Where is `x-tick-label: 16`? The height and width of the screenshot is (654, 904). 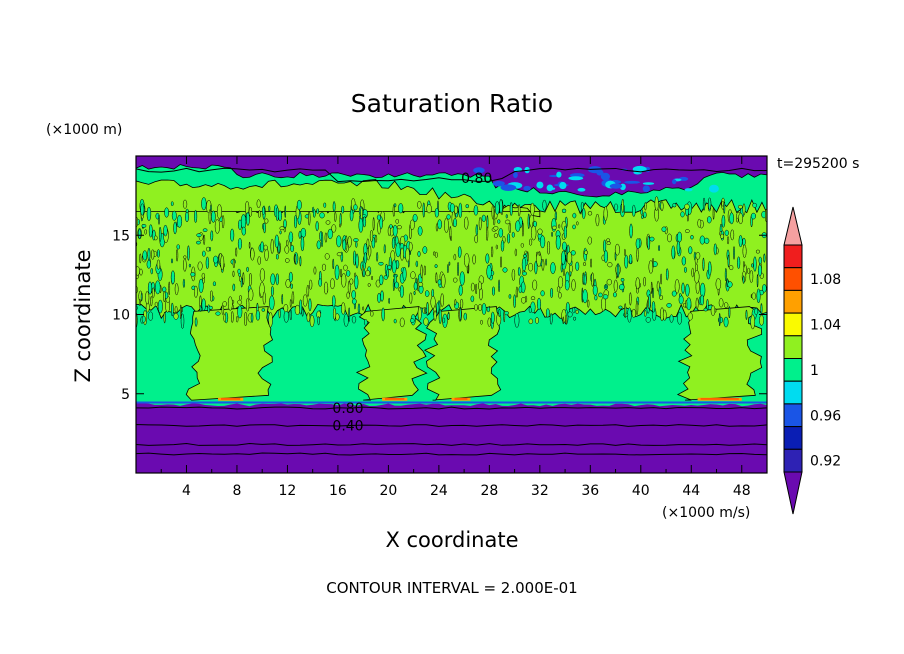
x-tick-label: 16 is located at coordinates (338, 491).